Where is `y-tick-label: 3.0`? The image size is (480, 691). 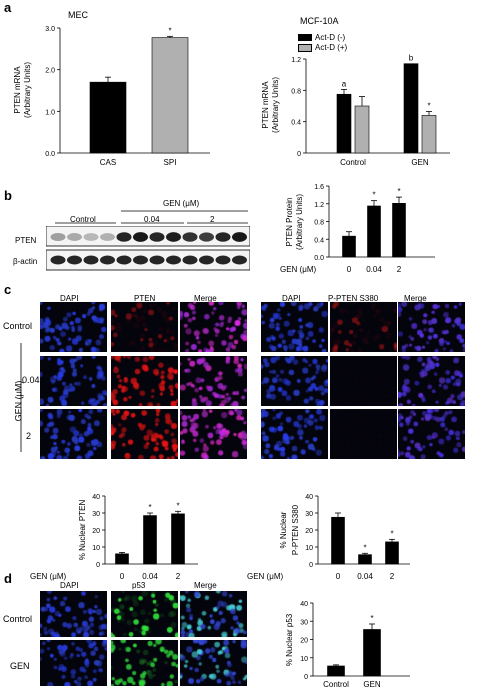 y-tick-label: 3.0 is located at coordinates (50, 29).